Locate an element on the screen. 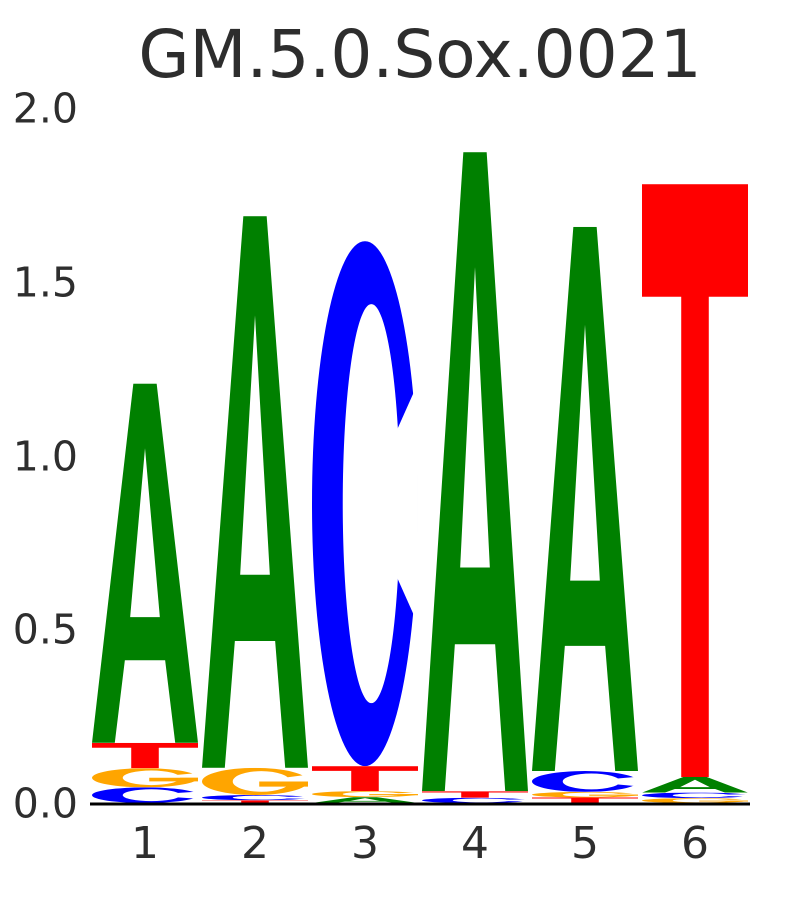 The height and width of the screenshot is (900, 810). logo-letter-T-pos3 is located at coordinates (365, 779).